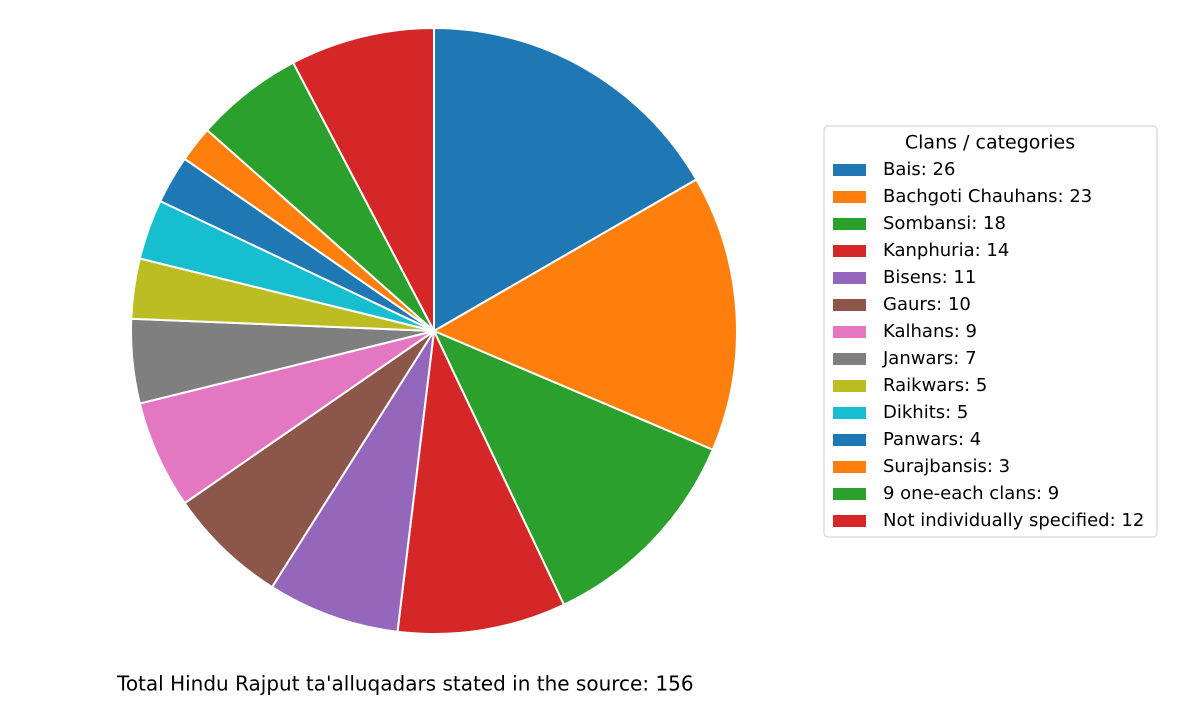  What do you see at coordinates (971, 493) in the screenshot?
I see `legend-label: 9 one-each clans: 9` at bounding box center [971, 493].